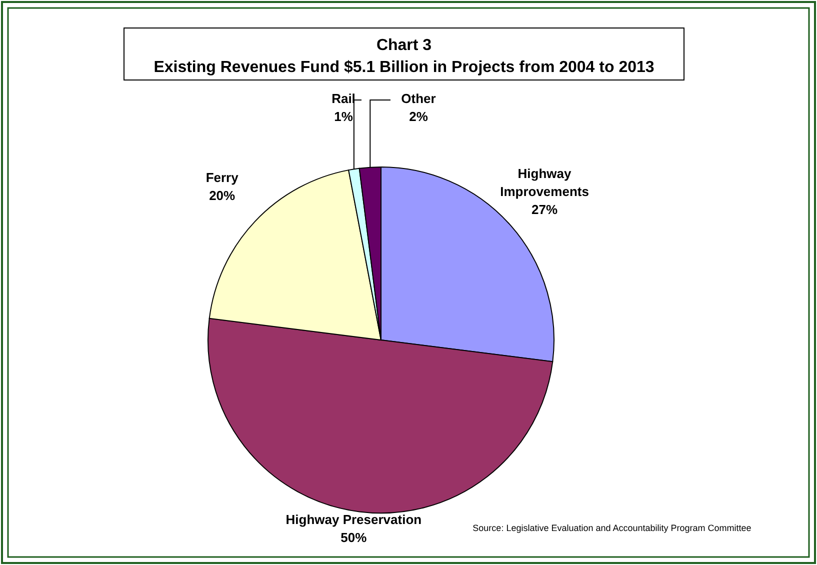 This screenshot has height=565, width=817. What do you see at coordinates (418, 116) in the screenshot?
I see `data-label: 2%` at bounding box center [418, 116].